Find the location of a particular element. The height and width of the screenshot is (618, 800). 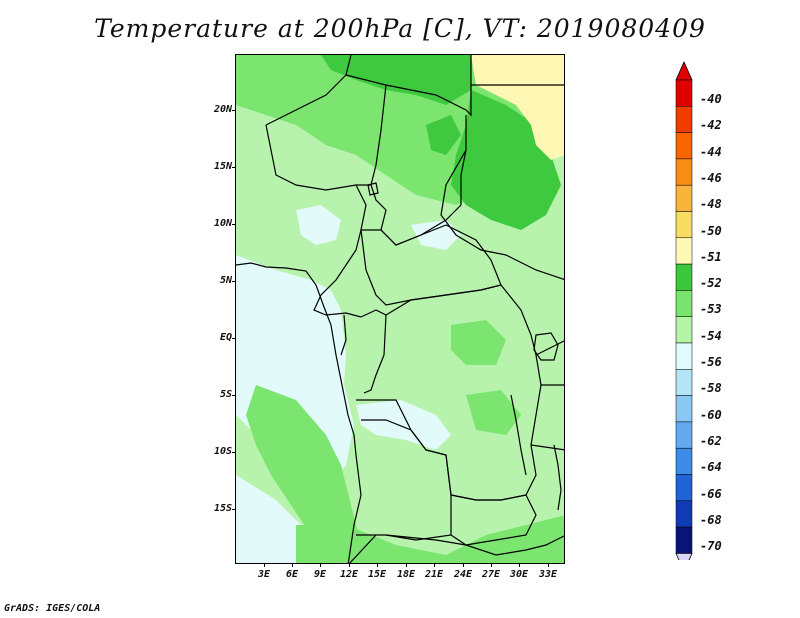

field-green-central-patch is located at coordinates (478, 342).